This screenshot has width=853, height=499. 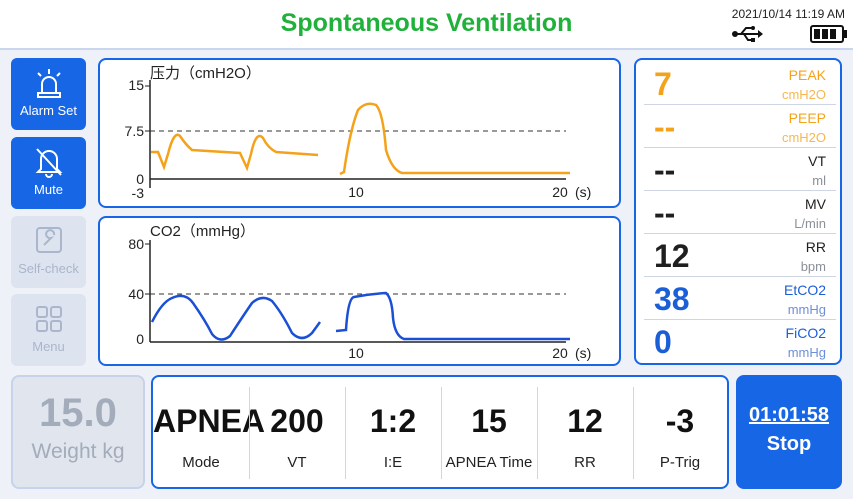 I want to click on setting-p-trig-label: P-Trig, so click(x=680, y=462).